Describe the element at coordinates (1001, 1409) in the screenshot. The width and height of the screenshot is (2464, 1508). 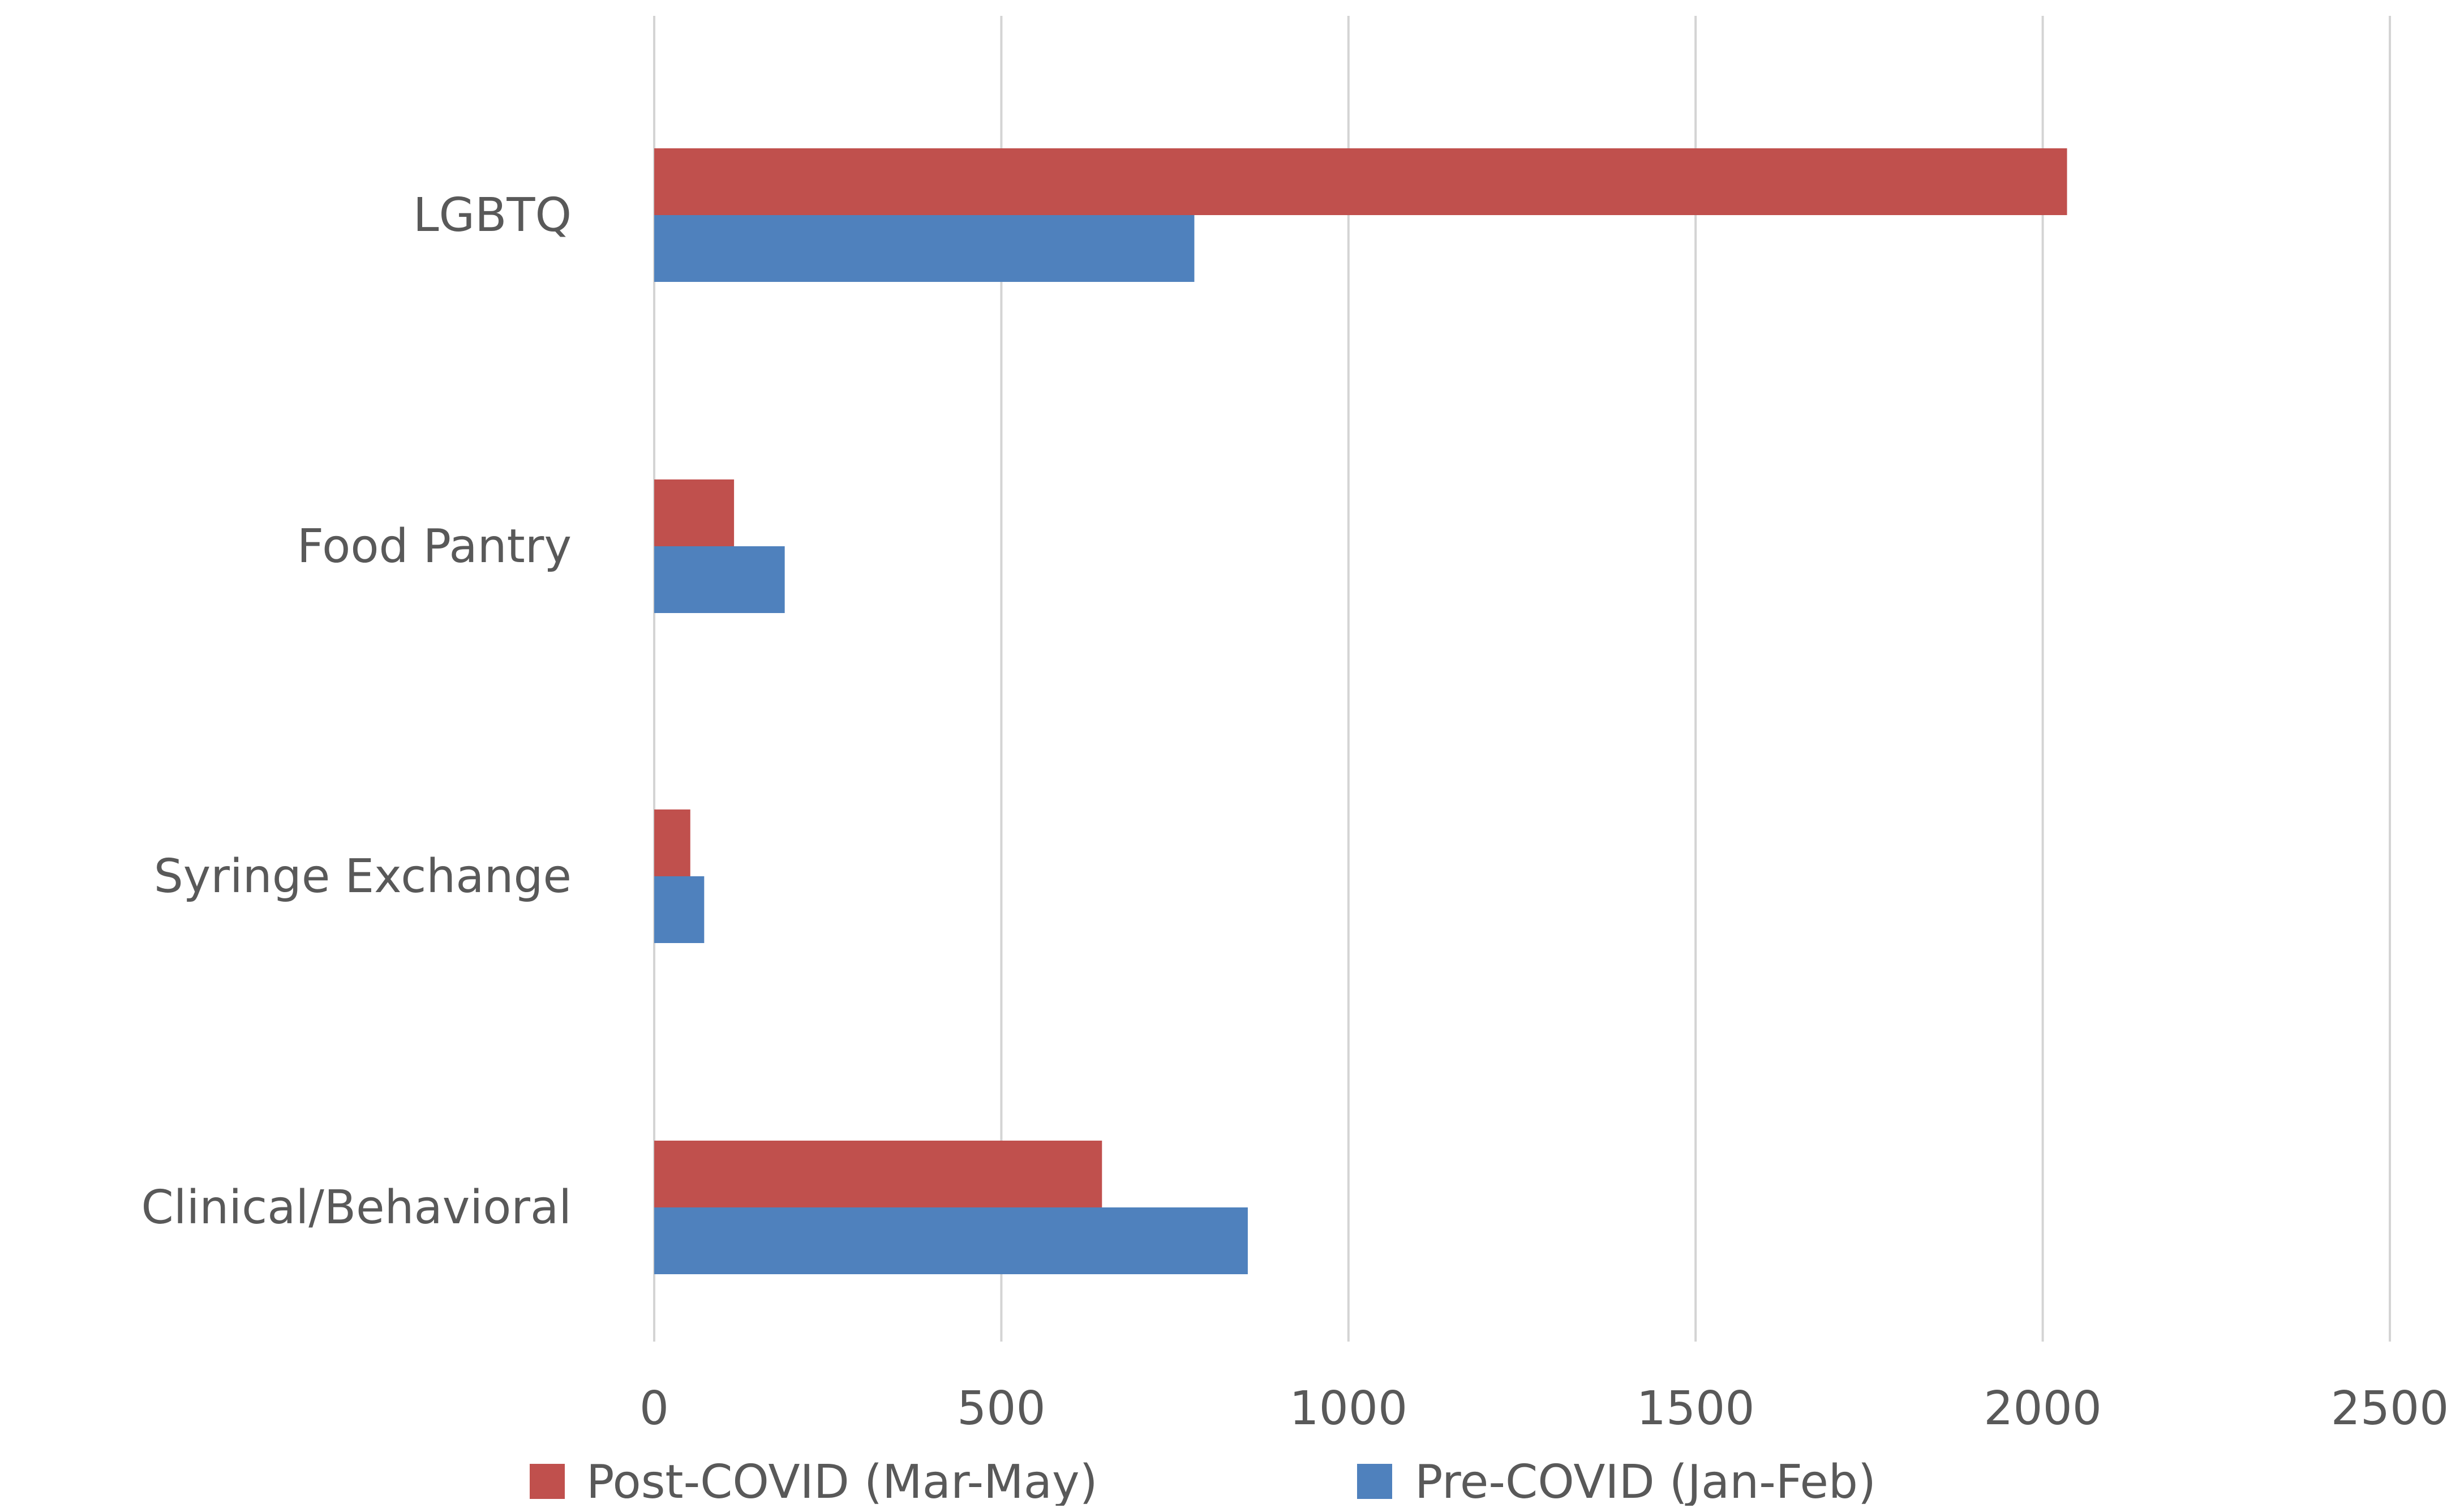
I see `x-tick-label: 500` at that location.